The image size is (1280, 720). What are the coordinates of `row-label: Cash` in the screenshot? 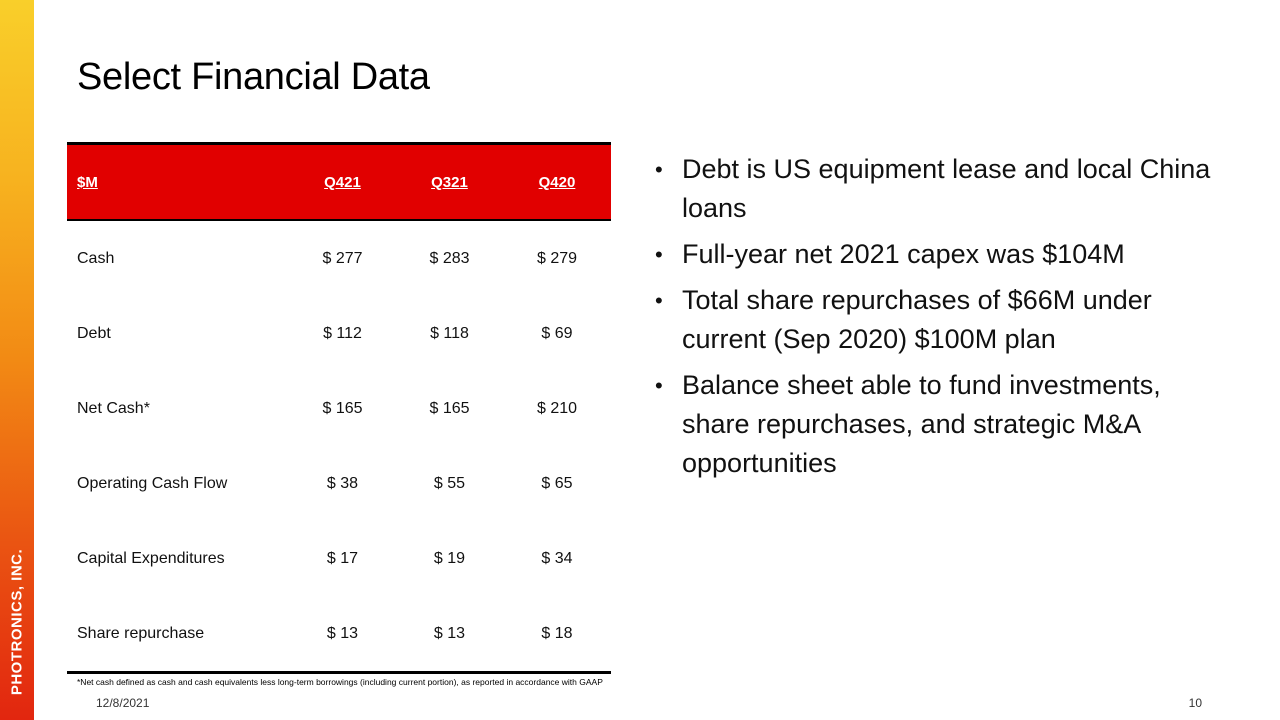 It's located at (96, 258).